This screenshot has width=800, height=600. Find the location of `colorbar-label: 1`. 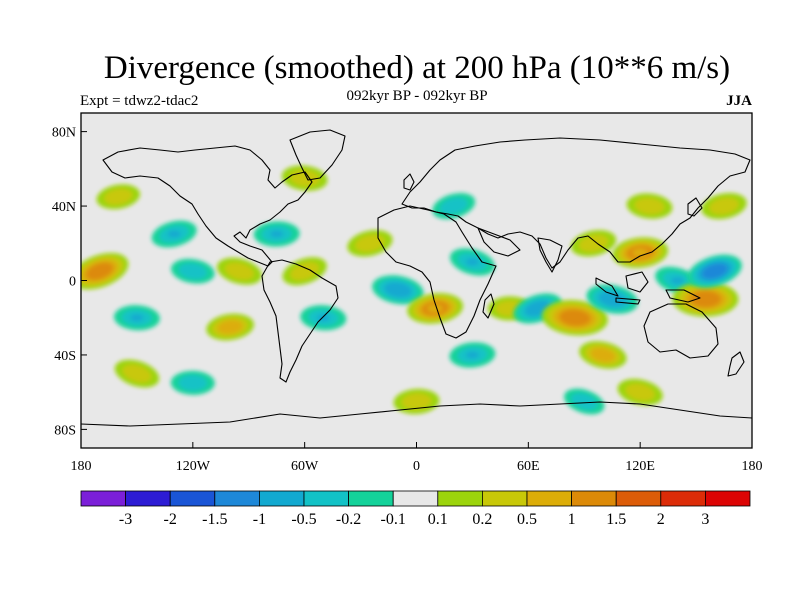

colorbar-label: 1 is located at coordinates (572, 519).